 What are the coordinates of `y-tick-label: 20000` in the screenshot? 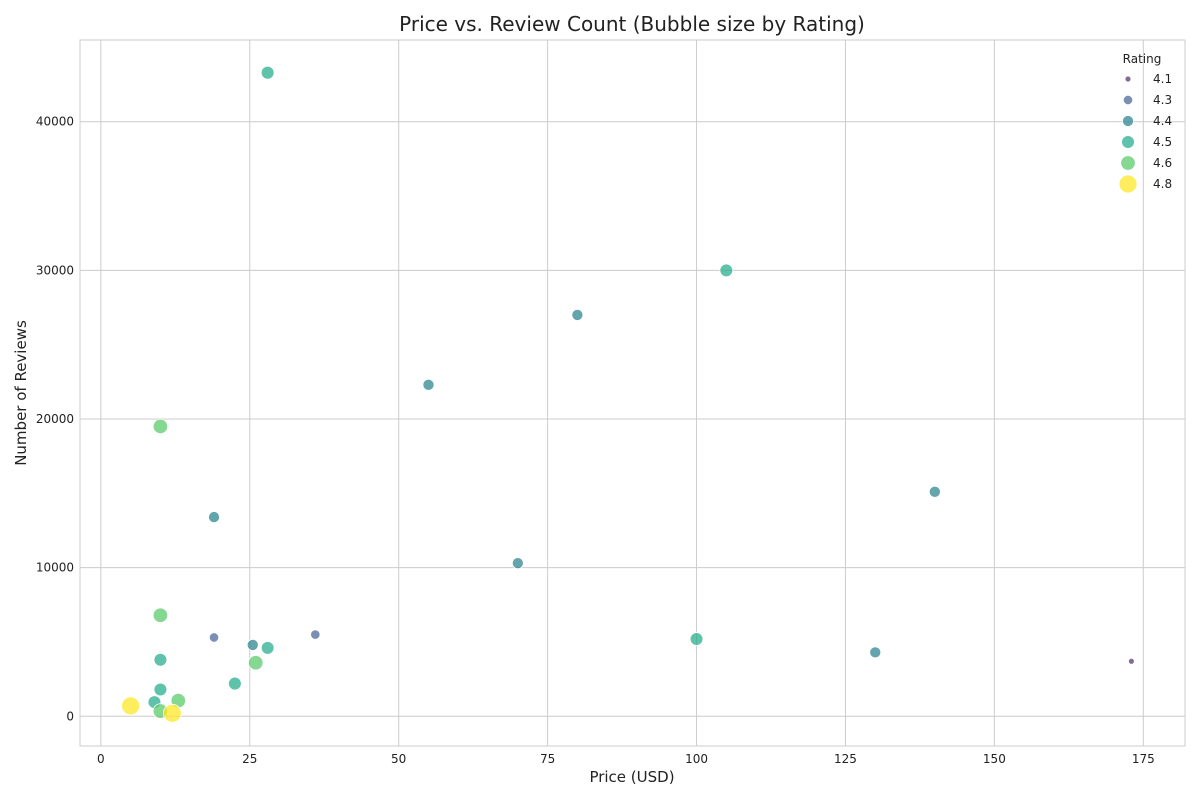 It's located at (55, 419).